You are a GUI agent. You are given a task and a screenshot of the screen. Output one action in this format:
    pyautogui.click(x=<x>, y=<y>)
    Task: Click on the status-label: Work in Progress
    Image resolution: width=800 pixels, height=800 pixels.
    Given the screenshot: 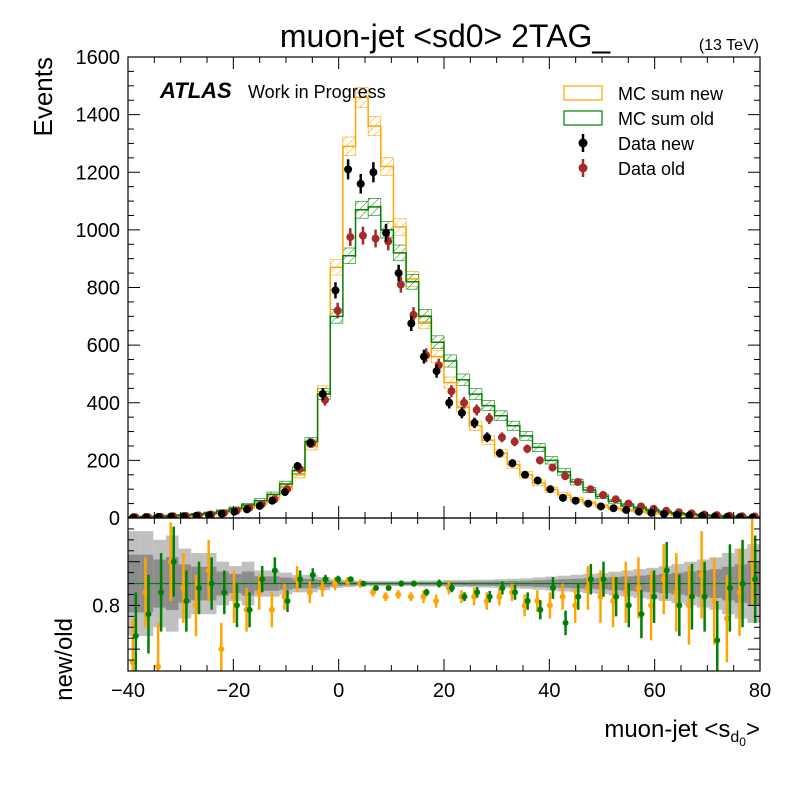 What is the action you would take?
    pyautogui.click(x=317, y=92)
    